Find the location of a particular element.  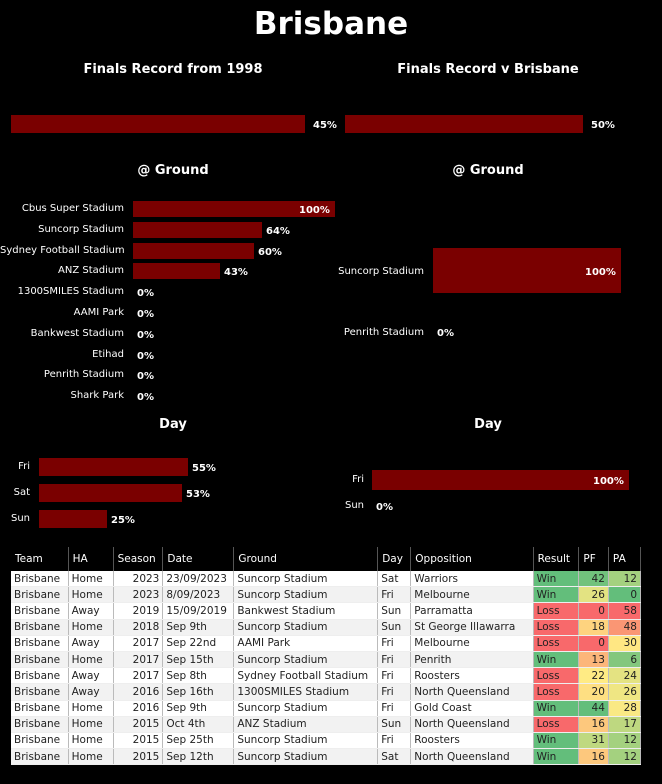

table-cell: 2016 is located at coordinates (138, 692).